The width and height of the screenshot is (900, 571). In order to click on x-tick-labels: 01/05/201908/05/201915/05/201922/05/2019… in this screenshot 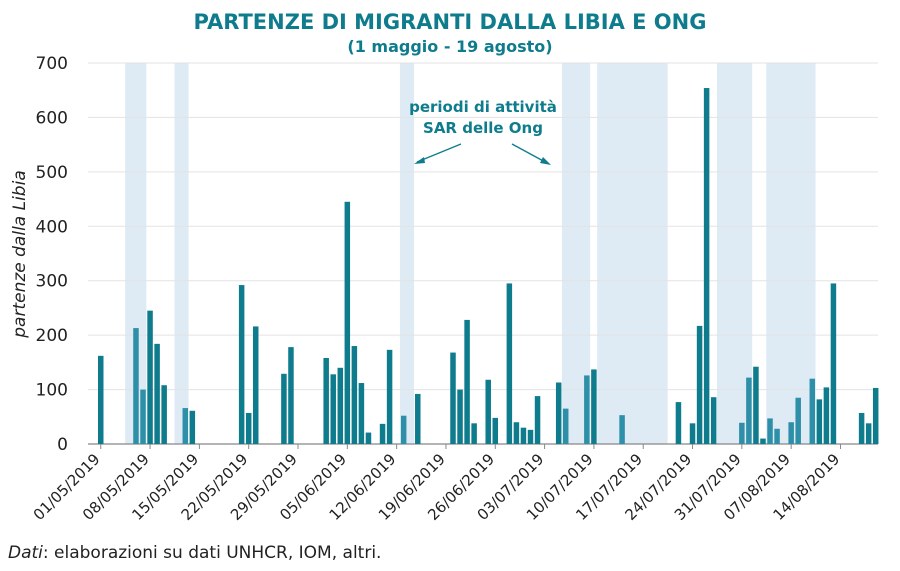, I will do `click(437, 484)`.